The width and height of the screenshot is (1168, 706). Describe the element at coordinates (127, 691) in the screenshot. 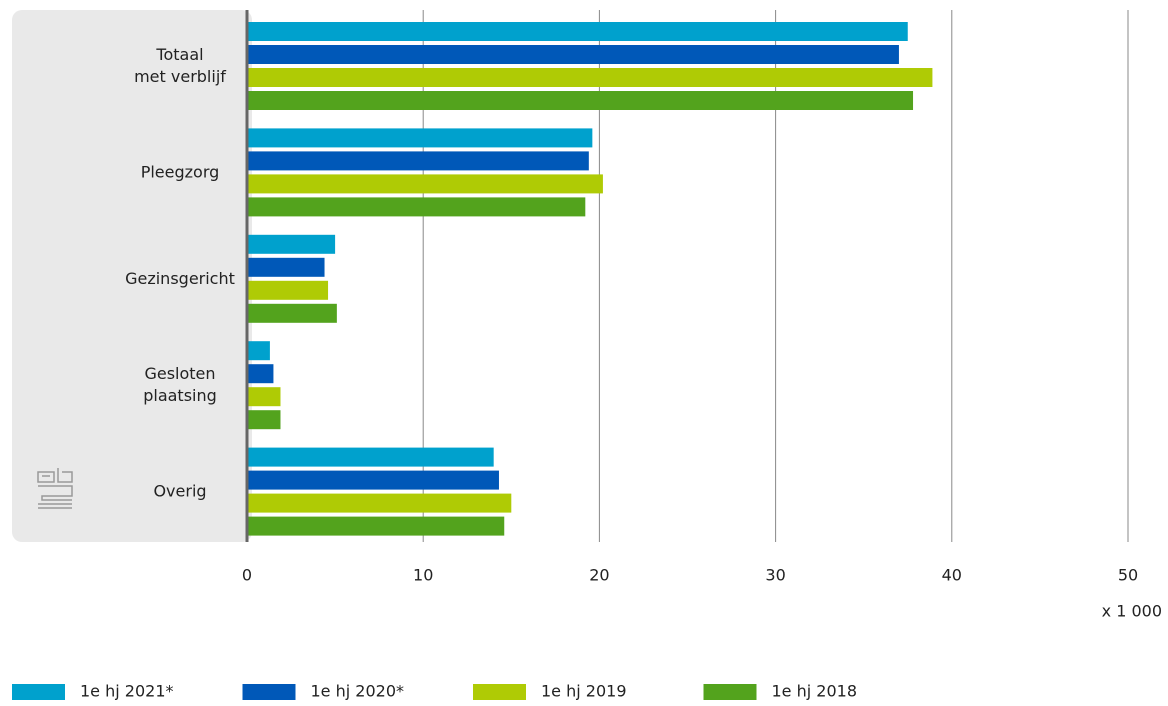

I see `legend-label: 1e hj 2021*` at that location.